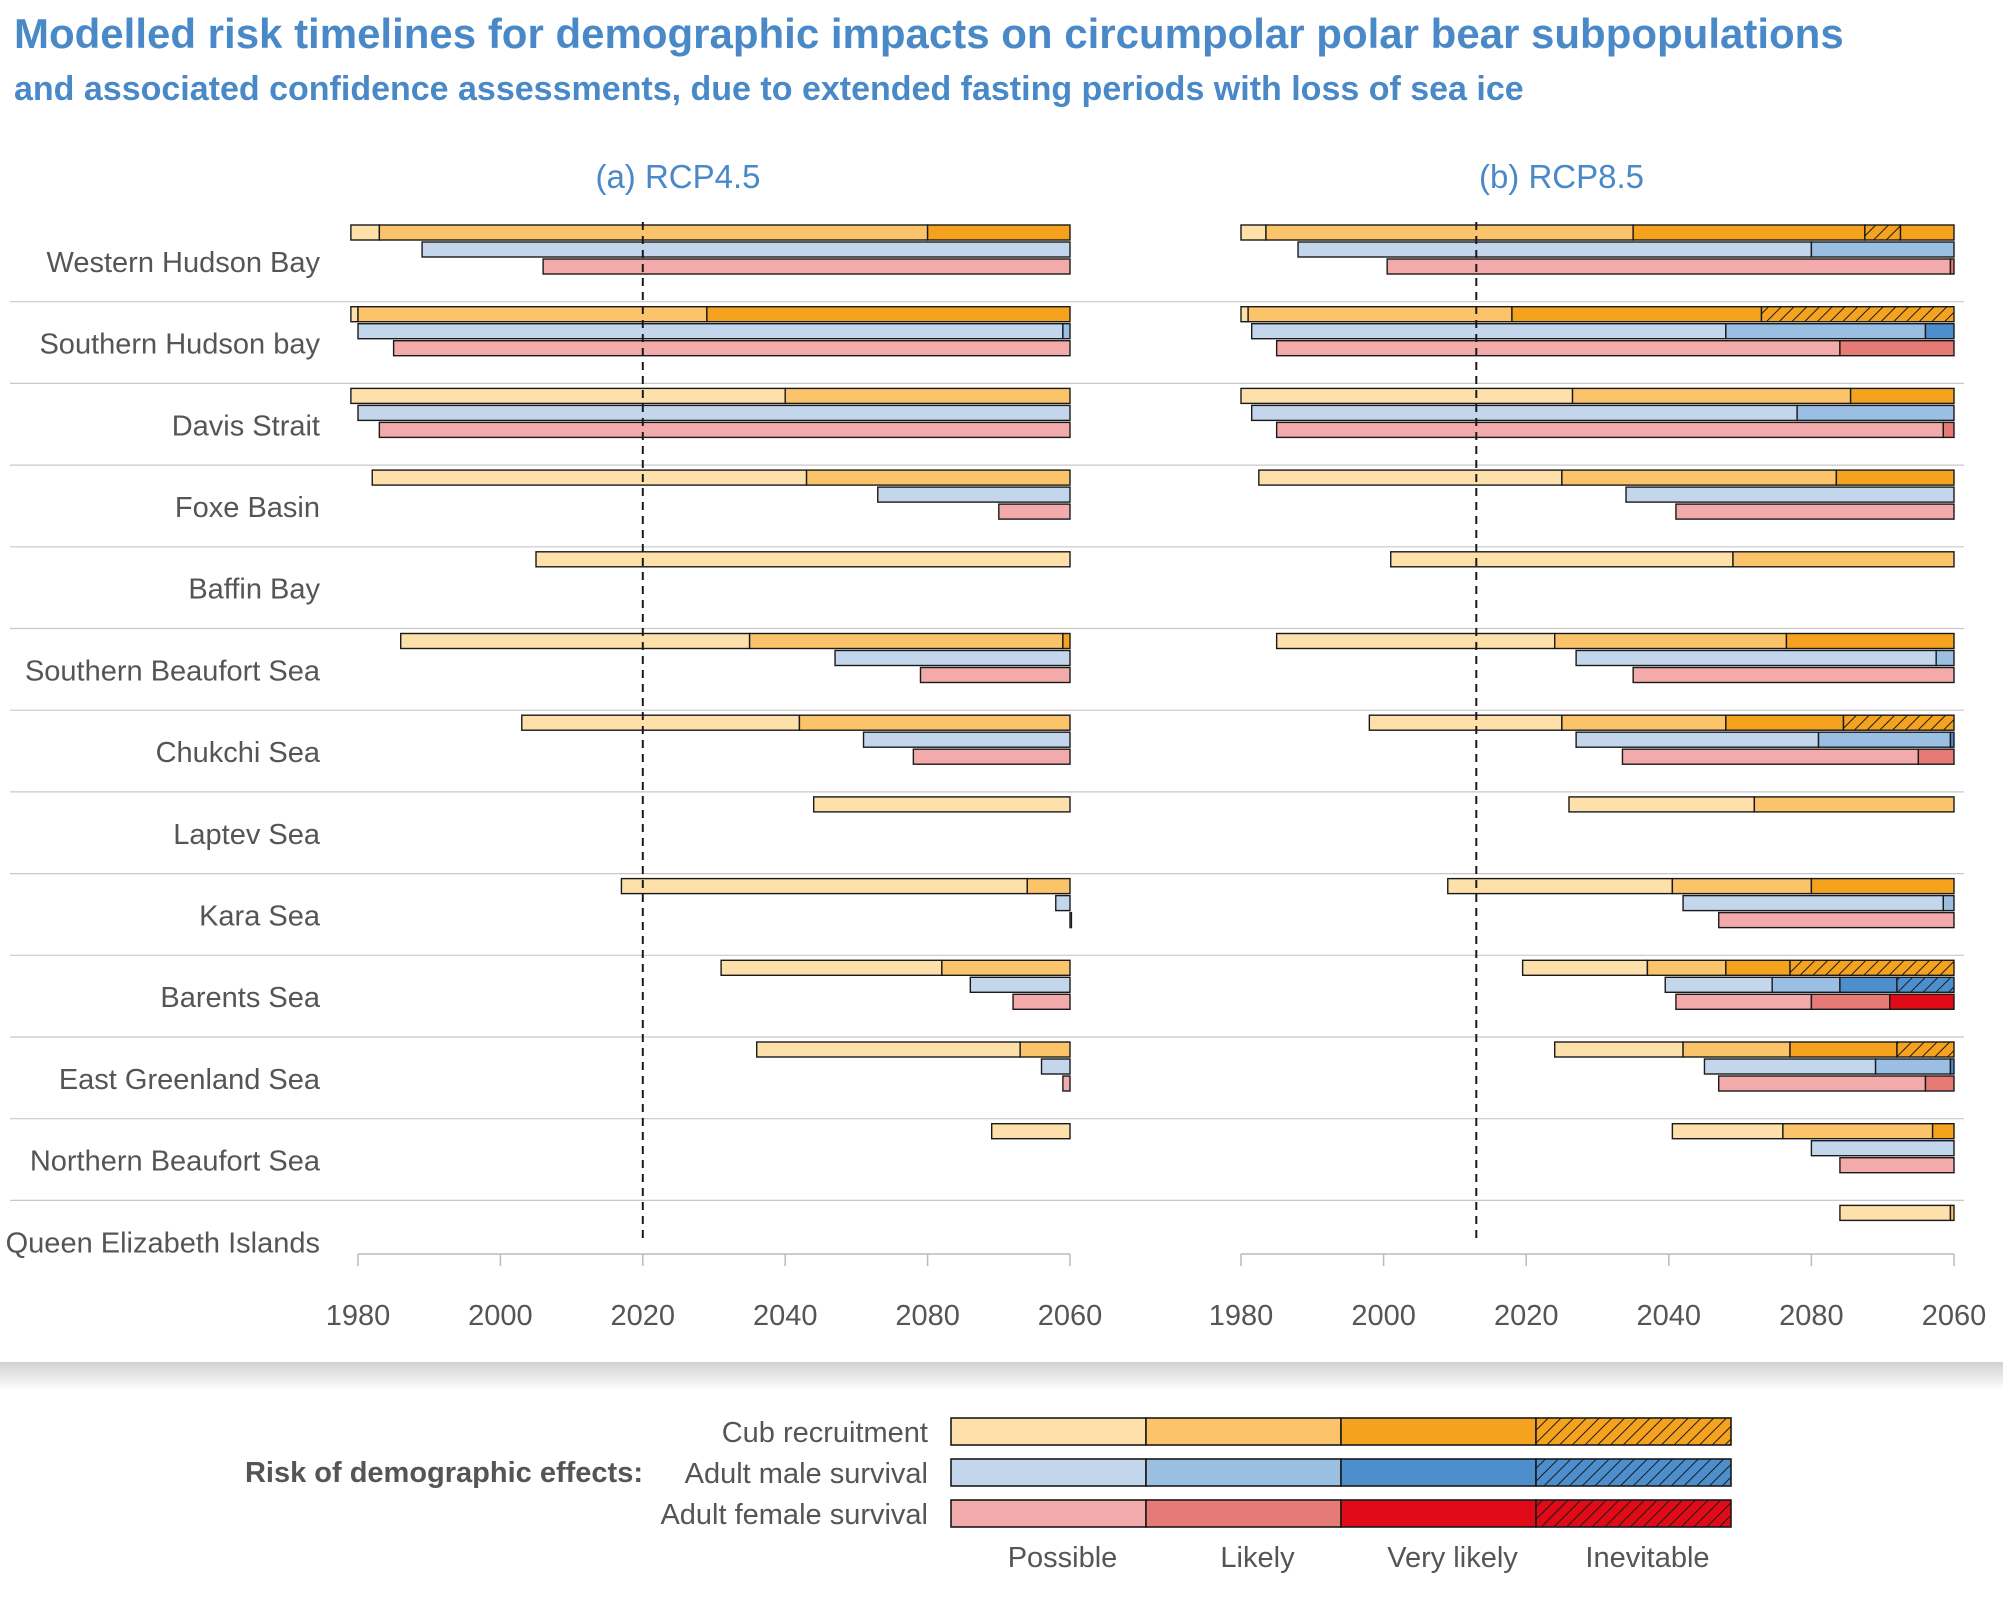 This screenshot has height=1600, width=2003. Describe the element at coordinates (190, 1080) in the screenshot. I see `row-label-east-greenland-sea: East Greenland Sea` at that location.